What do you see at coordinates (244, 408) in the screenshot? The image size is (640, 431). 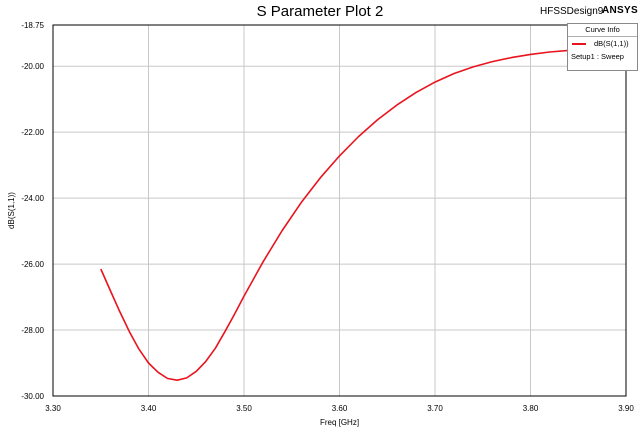 I see `x-tick-label: 3.50` at bounding box center [244, 408].